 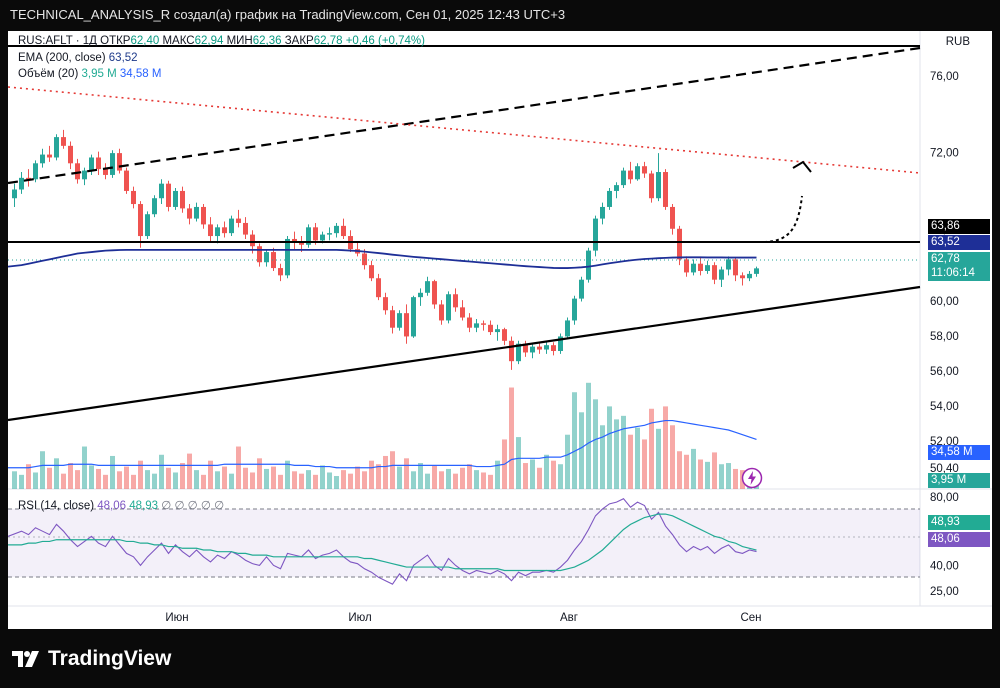 I want to click on lightning-icon, so click(x=752, y=480).